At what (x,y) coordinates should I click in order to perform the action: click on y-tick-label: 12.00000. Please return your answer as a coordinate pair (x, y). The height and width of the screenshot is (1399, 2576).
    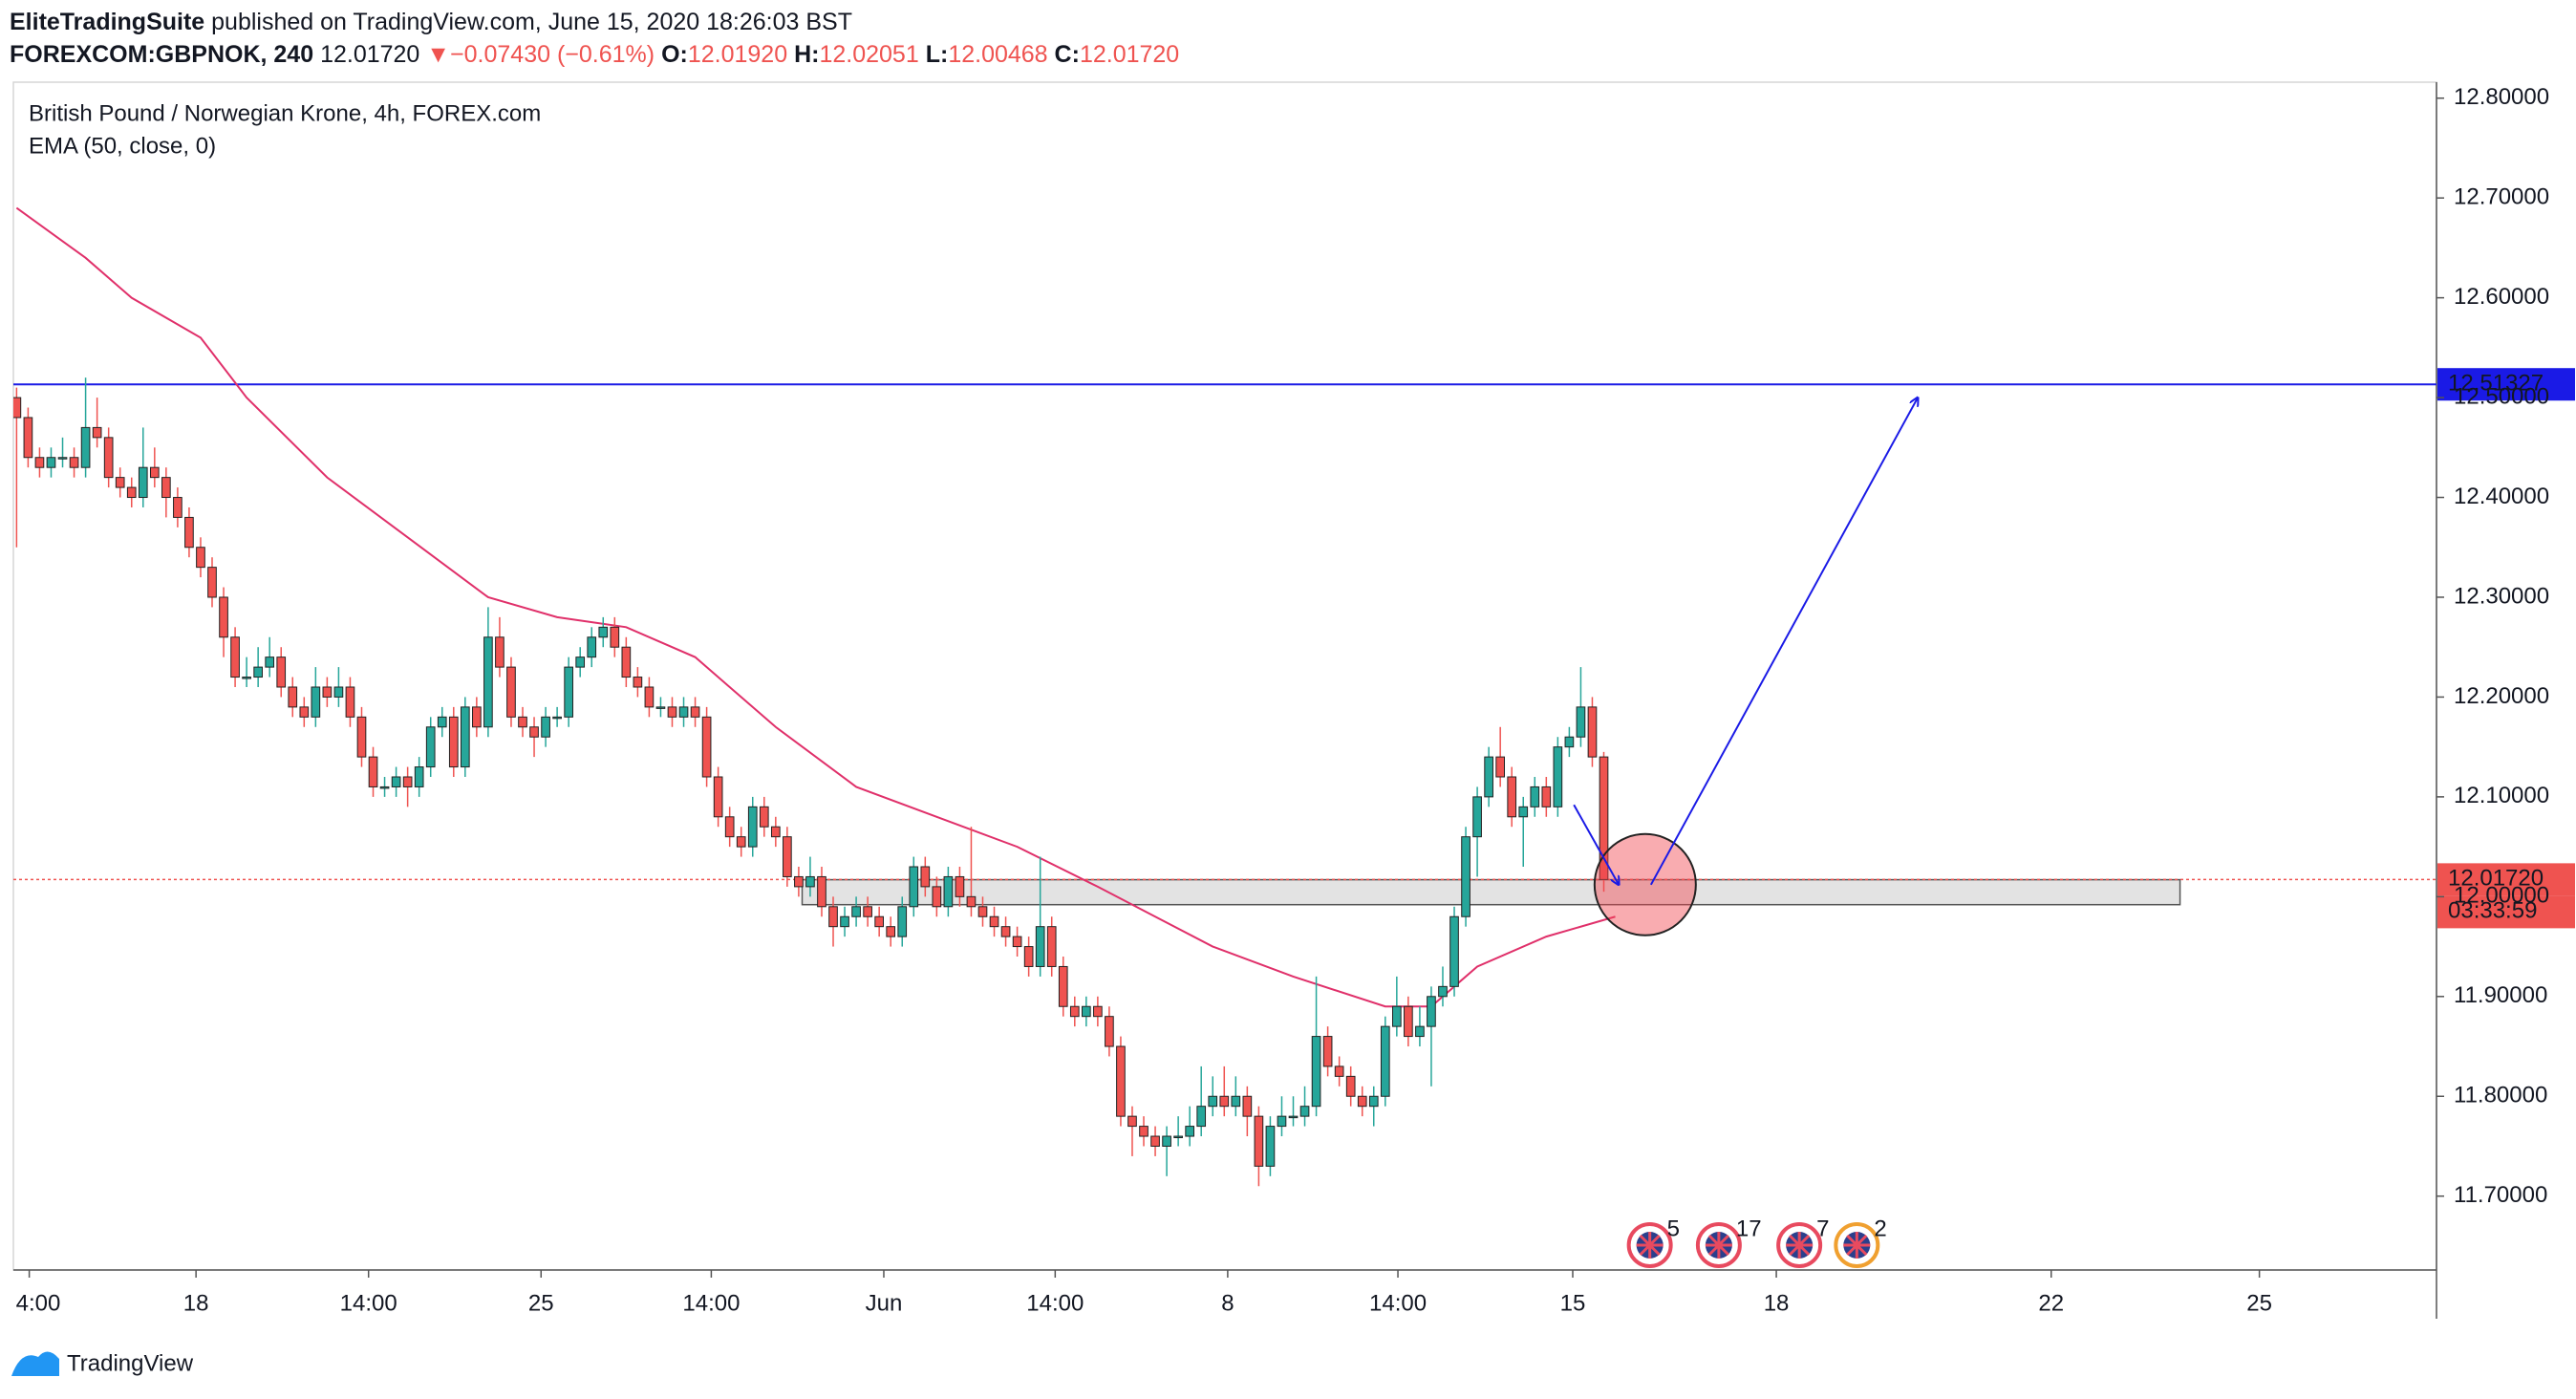
    Looking at the image, I should click on (2501, 896).